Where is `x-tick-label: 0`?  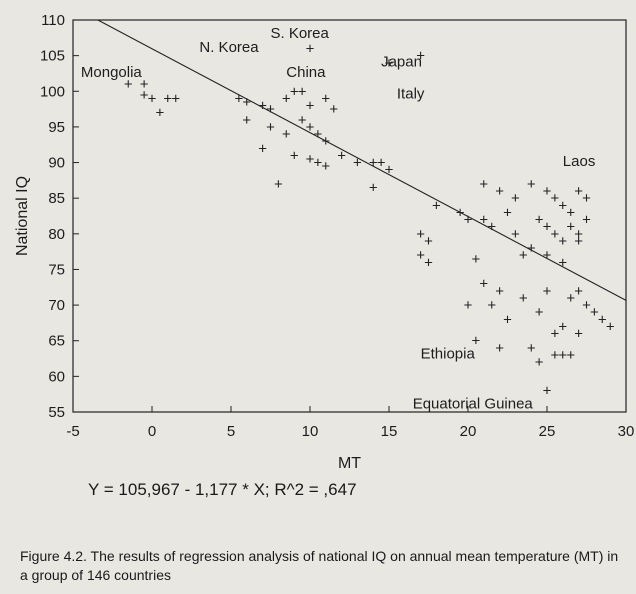
x-tick-label: 0 is located at coordinates (152, 431).